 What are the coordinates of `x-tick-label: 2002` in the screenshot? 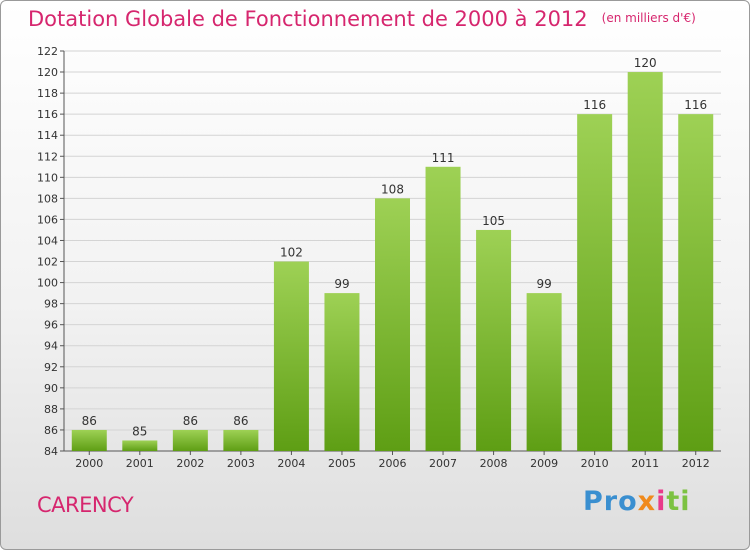 It's located at (190, 463).